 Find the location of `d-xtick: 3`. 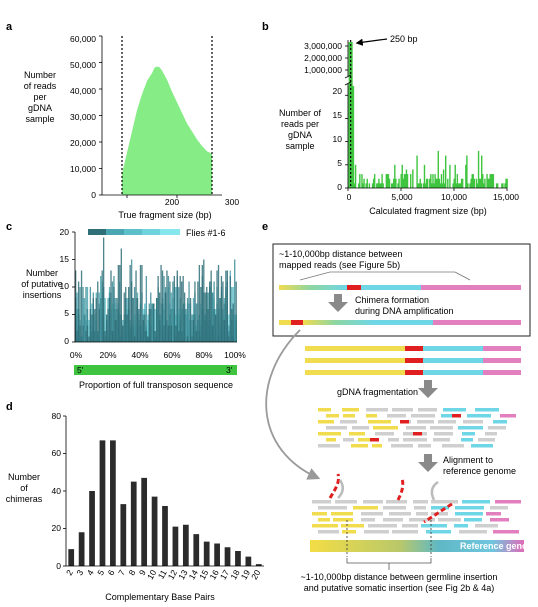

d-xtick: 3 is located at coordinates (79, 572).